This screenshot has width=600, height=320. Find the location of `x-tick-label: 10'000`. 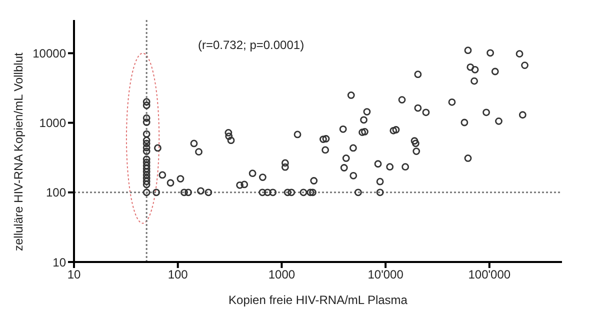

x-tick-label: 10'000 is located at coordinates (386, 275).